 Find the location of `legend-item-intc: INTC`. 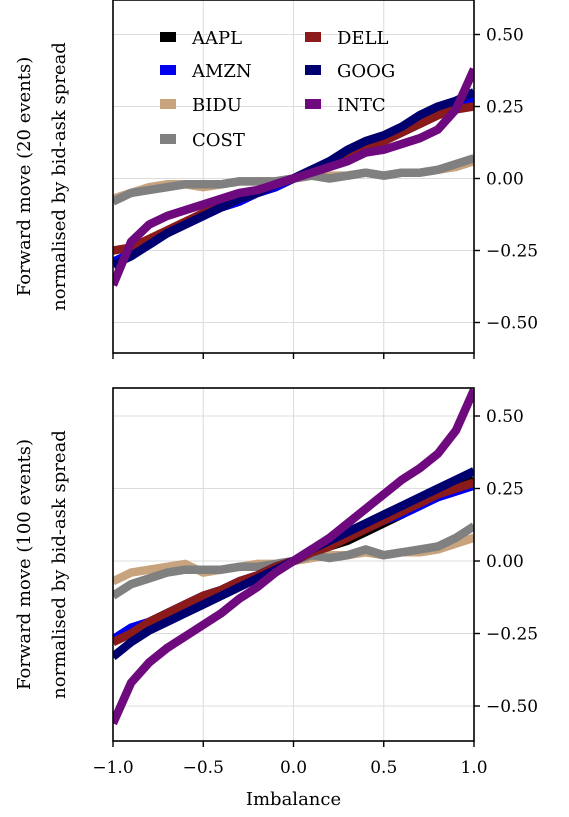

legend-item-intc: INTC is located at coordinates (345, 105).